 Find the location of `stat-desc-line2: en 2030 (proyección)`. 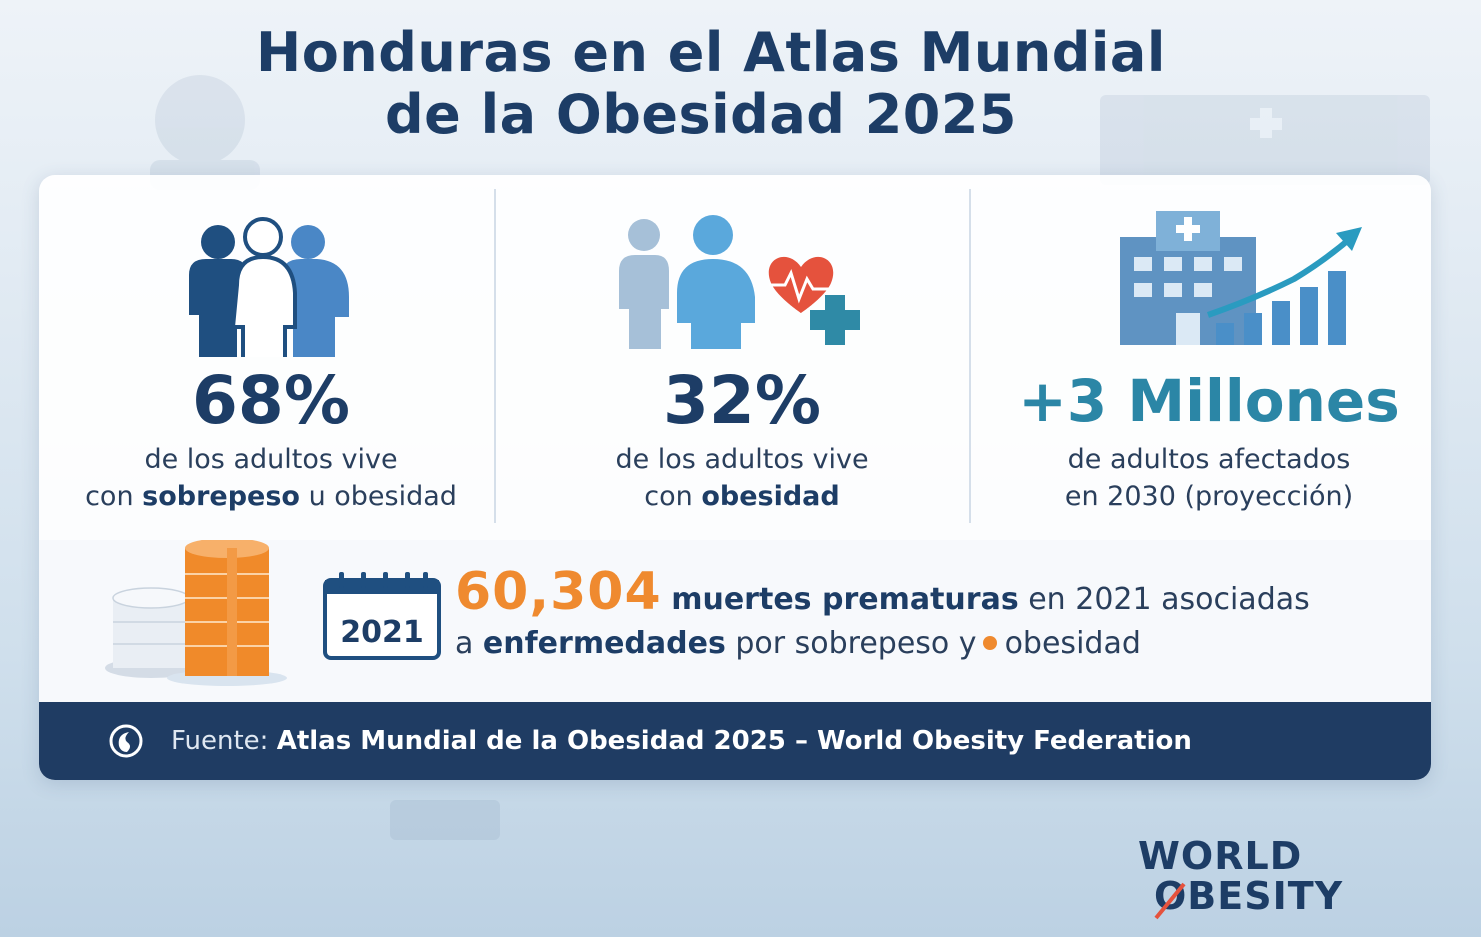

stat-desc-line2: en 2030 (proyección) is located at coordinates (1209, 496).